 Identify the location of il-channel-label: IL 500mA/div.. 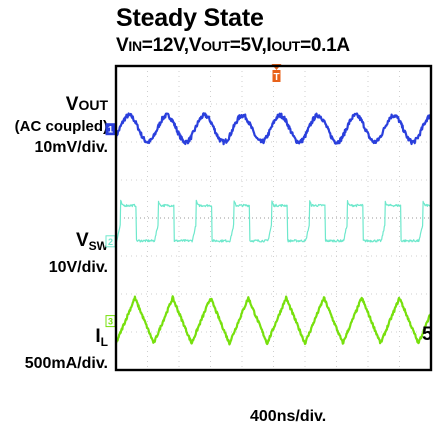
(66, 349).